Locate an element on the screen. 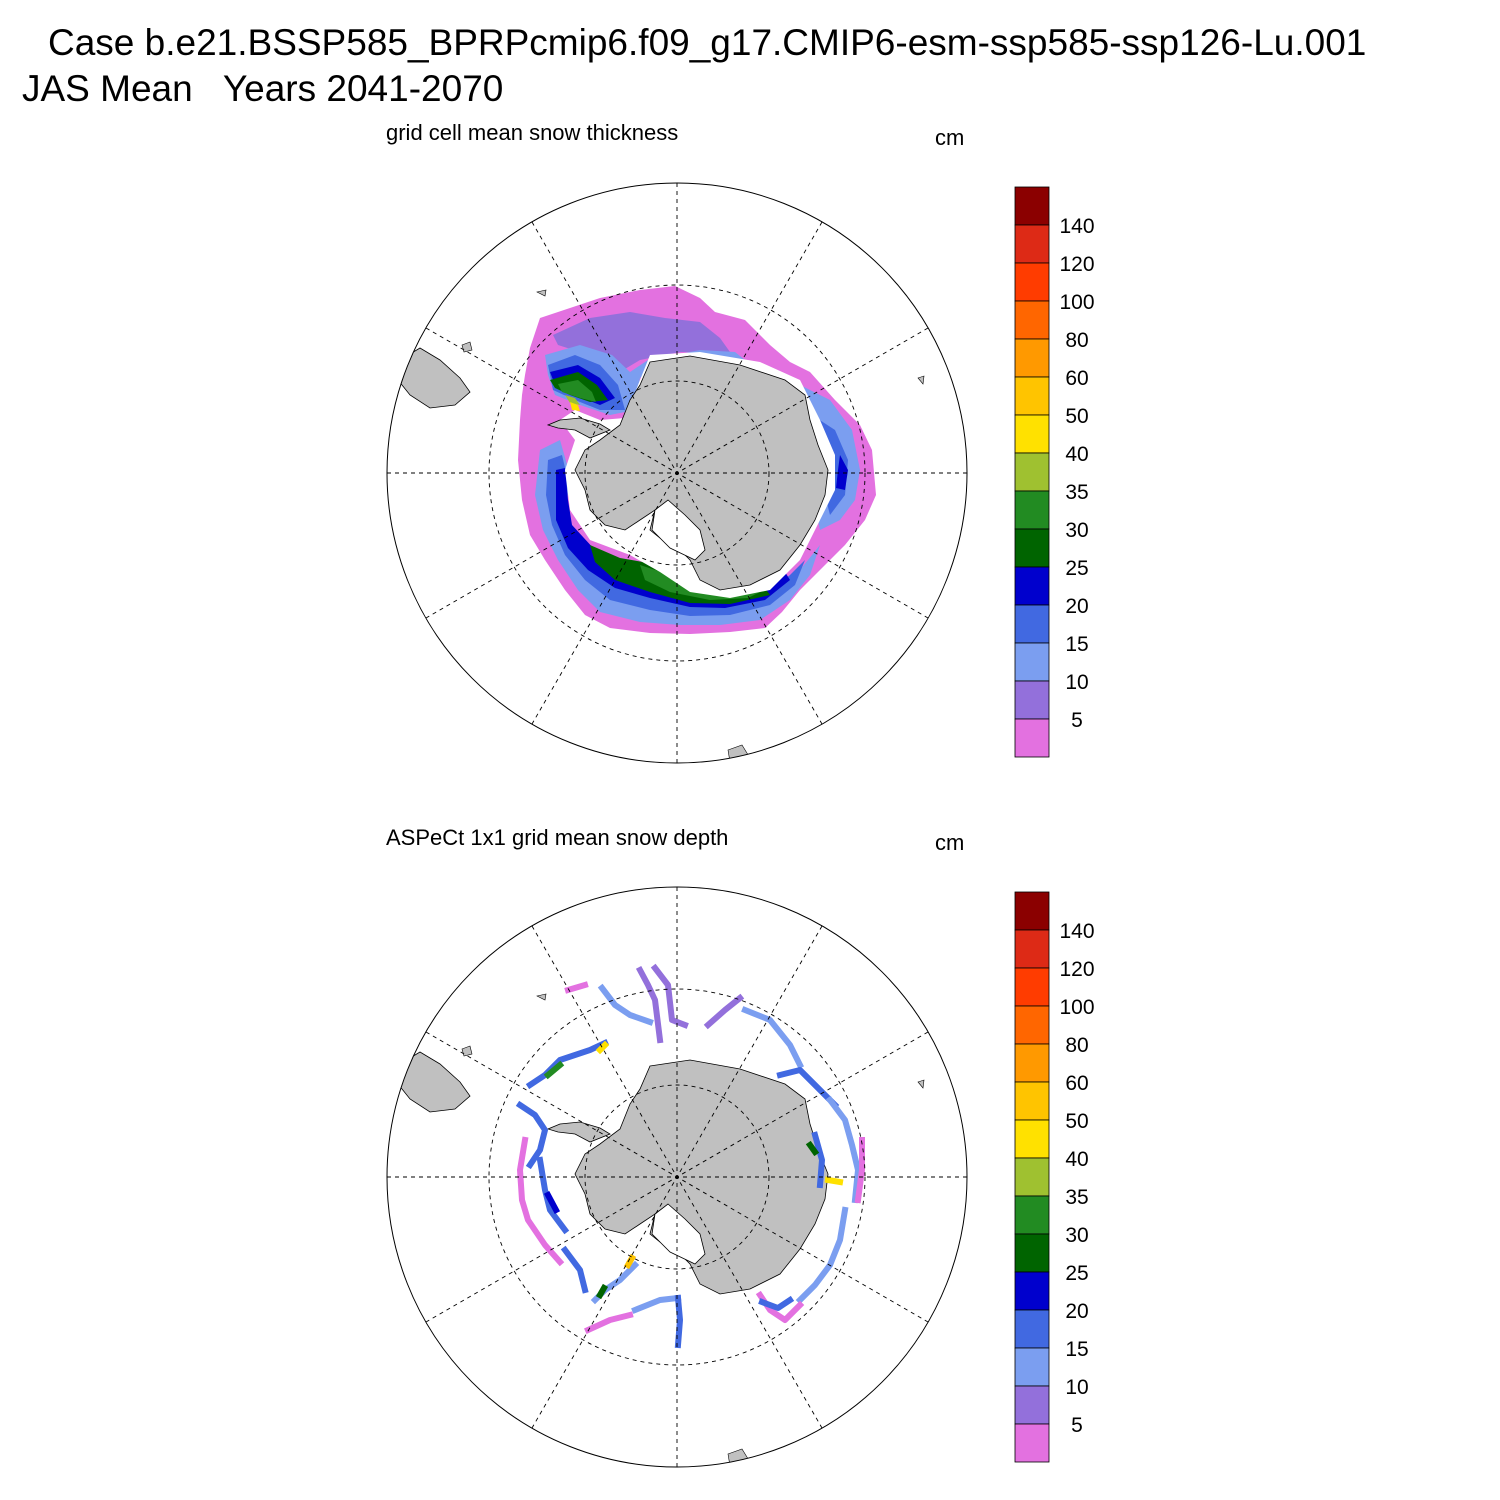 The height and width of the screenshot is (1500, 1500). colorbar-label: 140 is located at coordinates (1076, 226).